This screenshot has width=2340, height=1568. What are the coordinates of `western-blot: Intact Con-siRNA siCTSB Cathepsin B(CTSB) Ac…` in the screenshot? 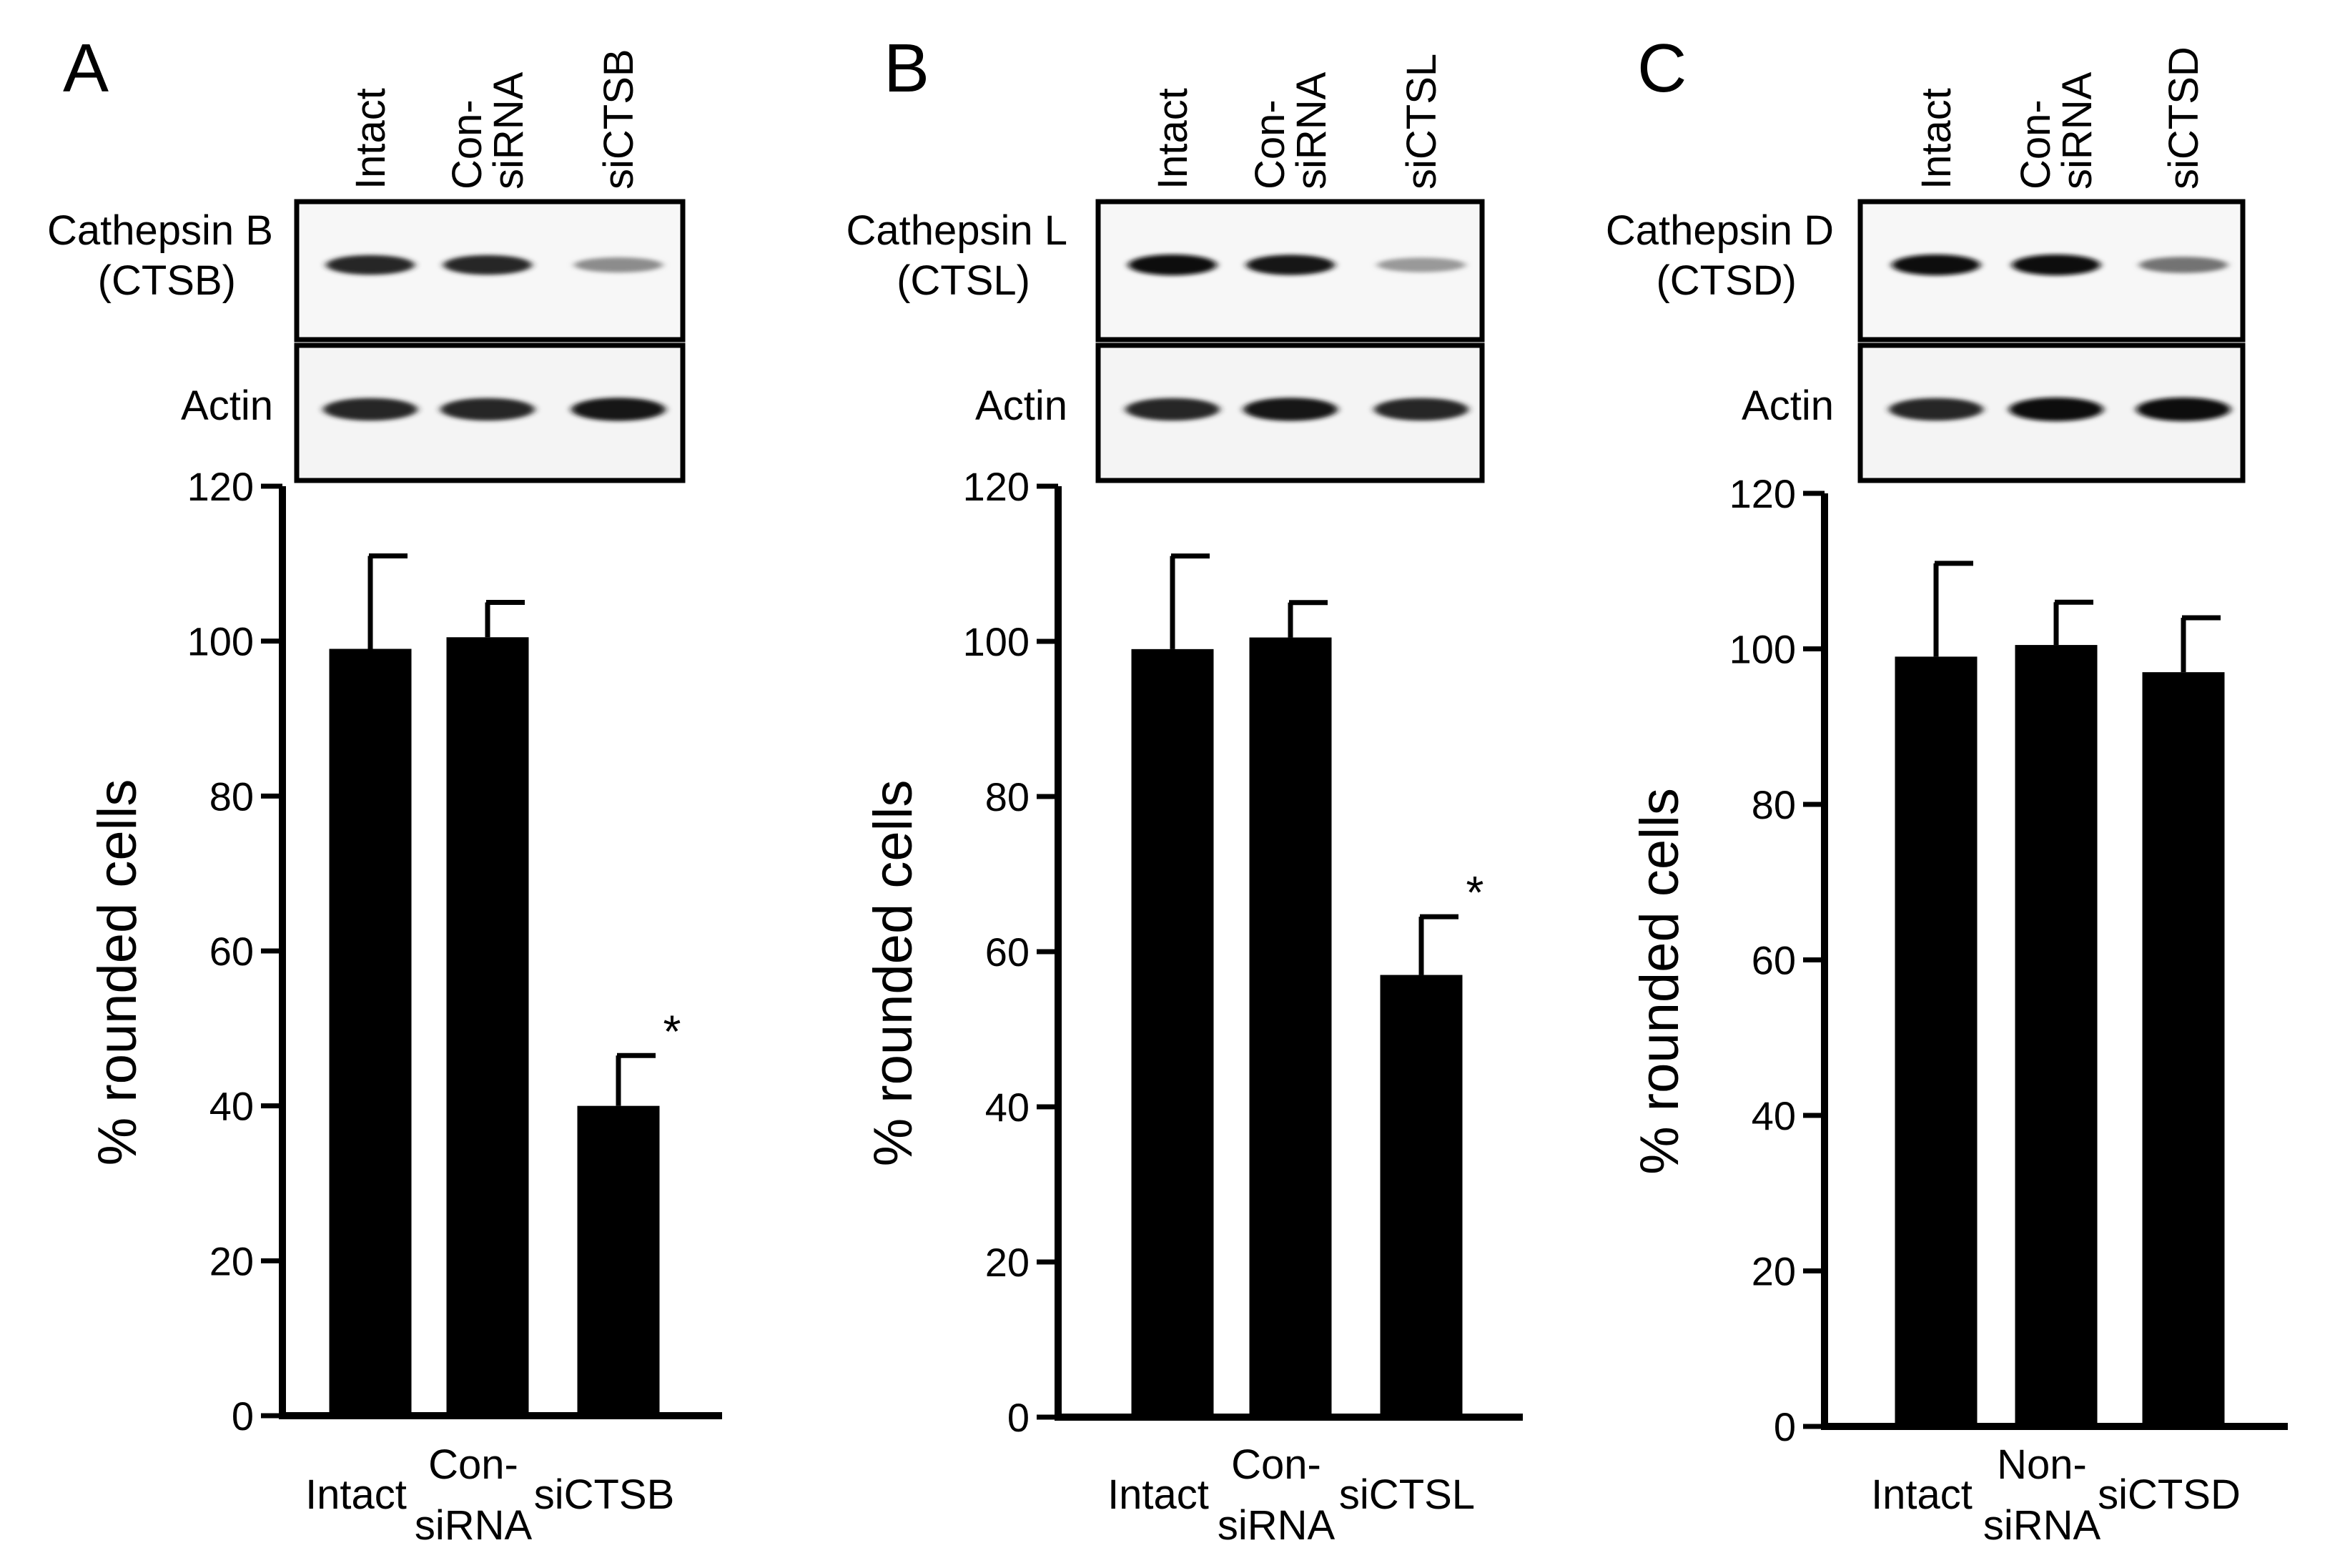 It's located at (366, 266).